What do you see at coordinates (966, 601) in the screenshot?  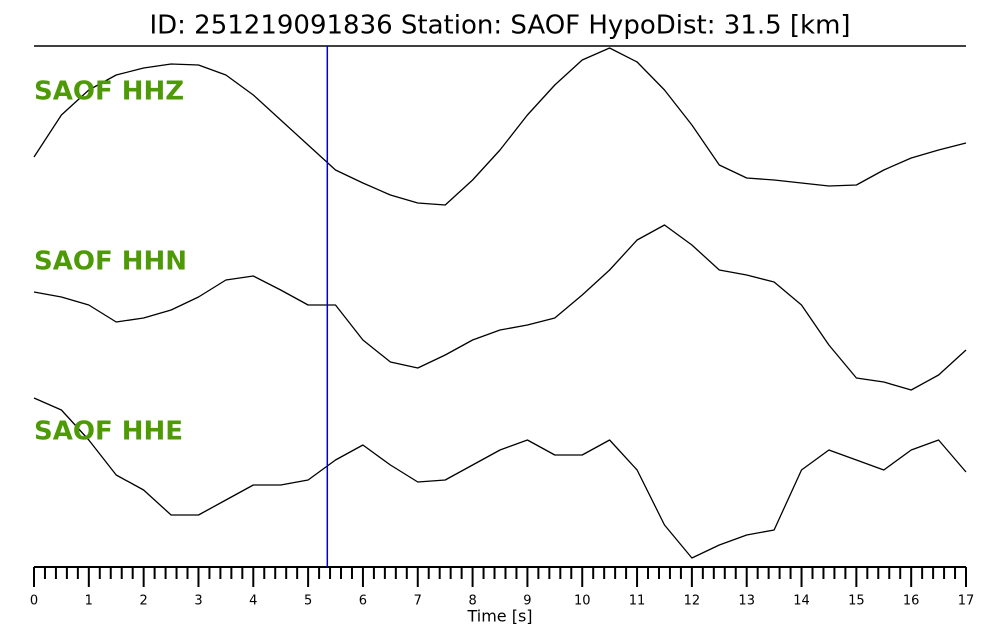 I see `x-tick-label: 17` at bounding box center [966, 601].